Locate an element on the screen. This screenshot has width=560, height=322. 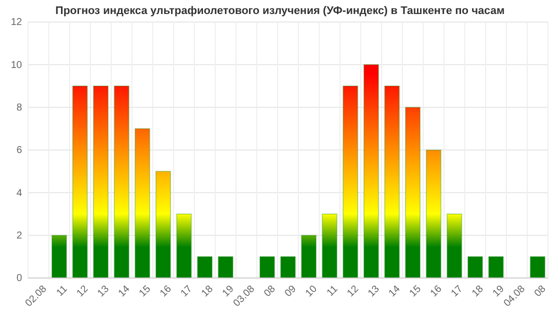
chart-title: Прогноз индекса ультрафиолетового излучения (УФ-индекс) в Ташкенте по часам is located at coordinates (280, 11).